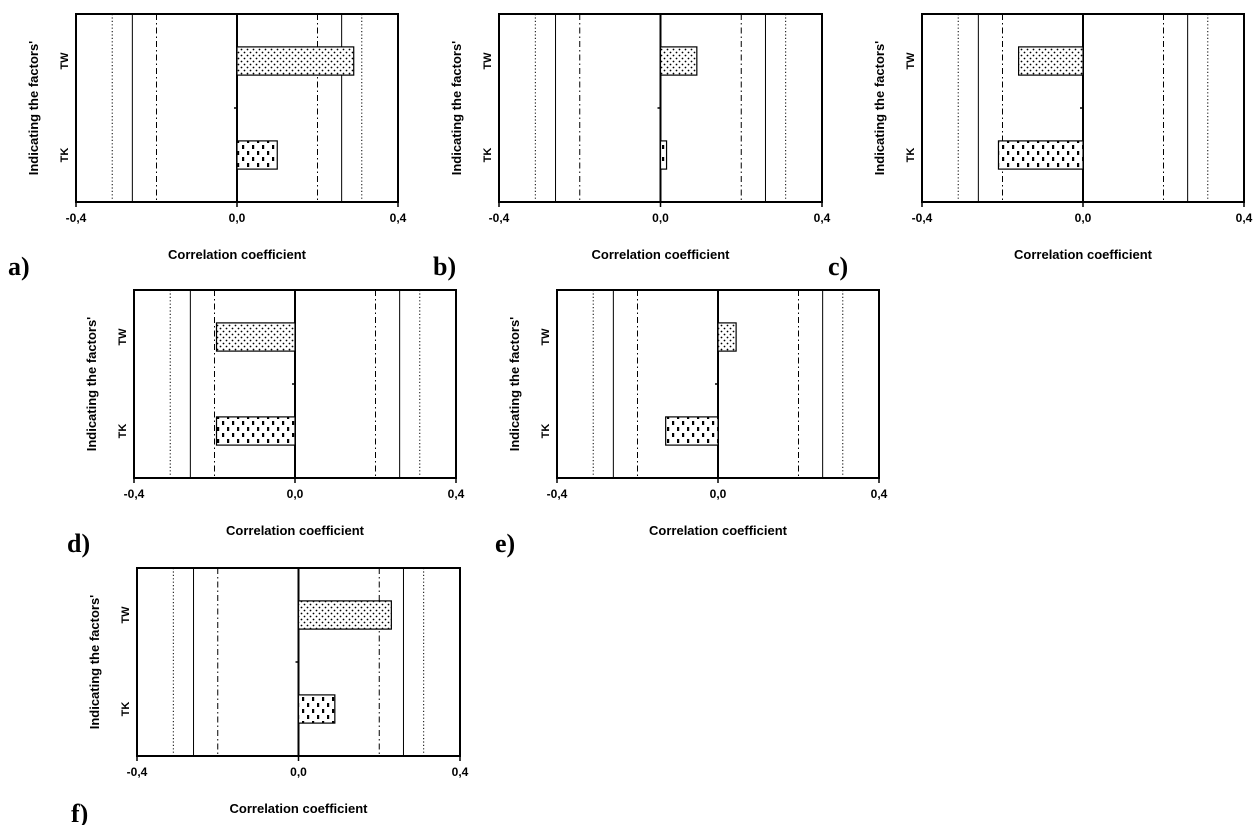 The image size is (1258, 825). I want to click on panel-label: b), so click(444, 266).